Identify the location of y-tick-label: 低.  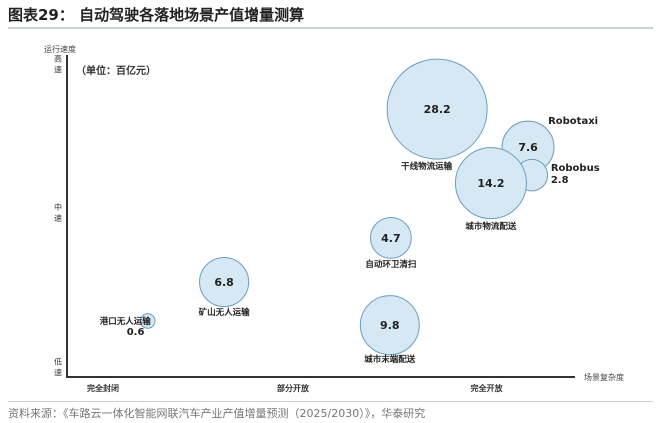
(58, 361).